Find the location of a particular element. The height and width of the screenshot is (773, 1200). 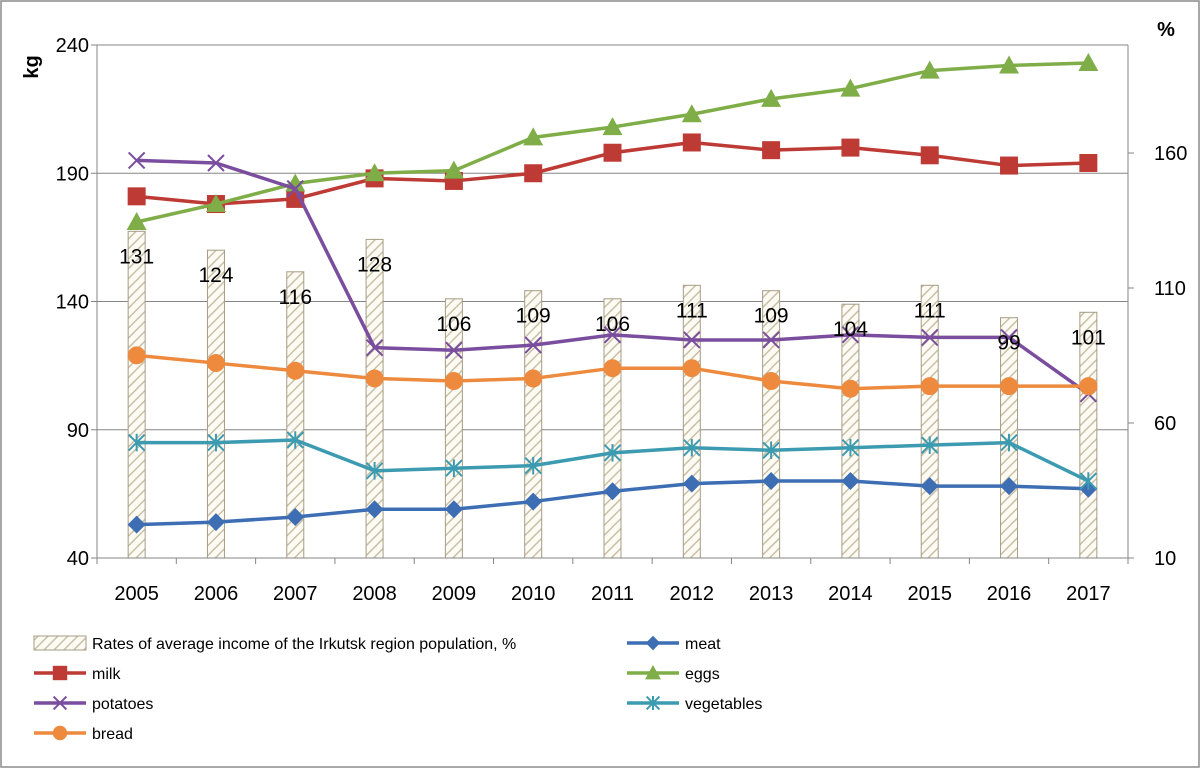

bar-data-labels: 131 124 116 128 106 109 106 111 109 104 111 99 101 is located at coordinates (612, 299).